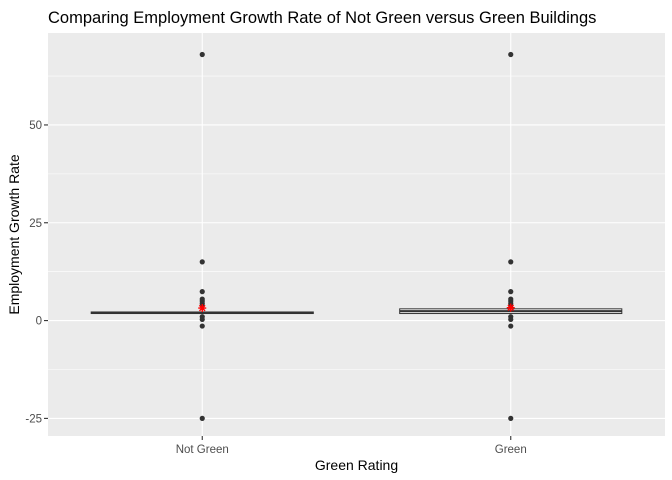 Image resolution: width=672 pixels, height=480 pixels. I want to click on y-tick-label: 25, so click(35, 224).